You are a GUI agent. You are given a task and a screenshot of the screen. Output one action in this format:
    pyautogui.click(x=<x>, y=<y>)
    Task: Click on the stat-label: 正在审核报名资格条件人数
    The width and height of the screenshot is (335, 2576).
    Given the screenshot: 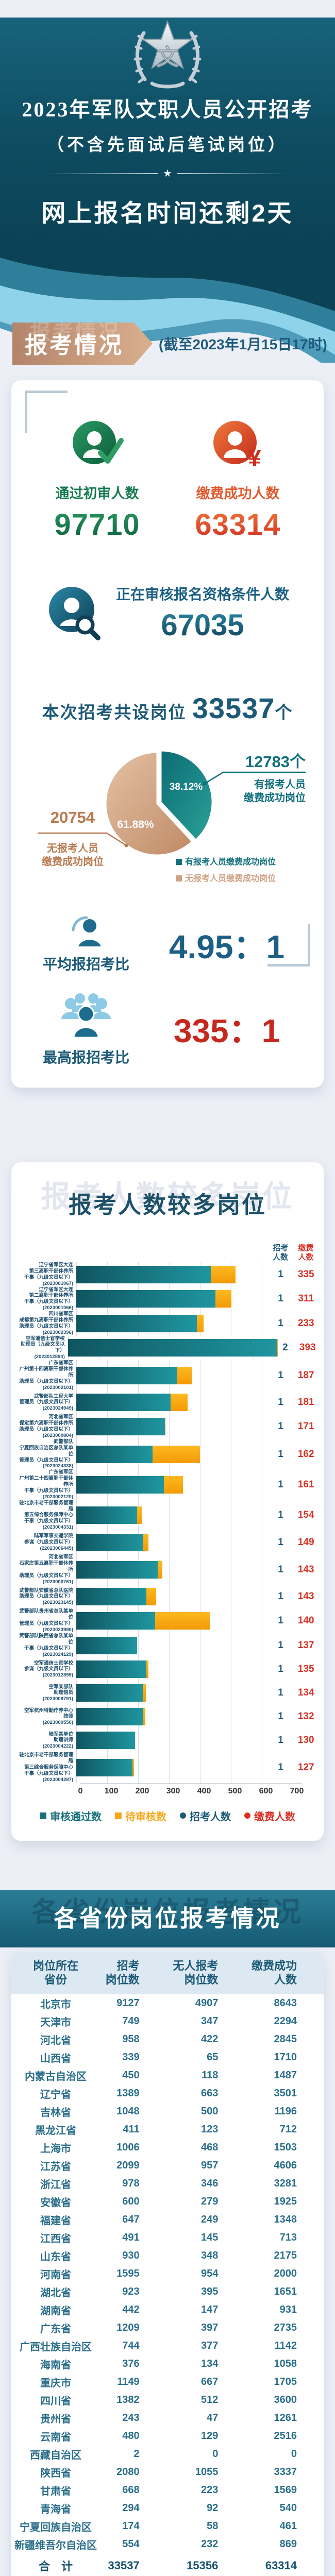 What is the action you would take?
    pyautogui.click(x=202, y=594)
    